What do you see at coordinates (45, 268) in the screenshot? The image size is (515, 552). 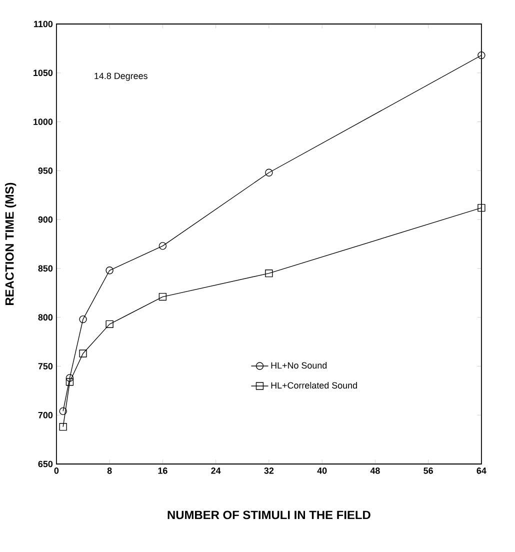 I see `y-tick-label: 850` at bounding box center [45, 268].